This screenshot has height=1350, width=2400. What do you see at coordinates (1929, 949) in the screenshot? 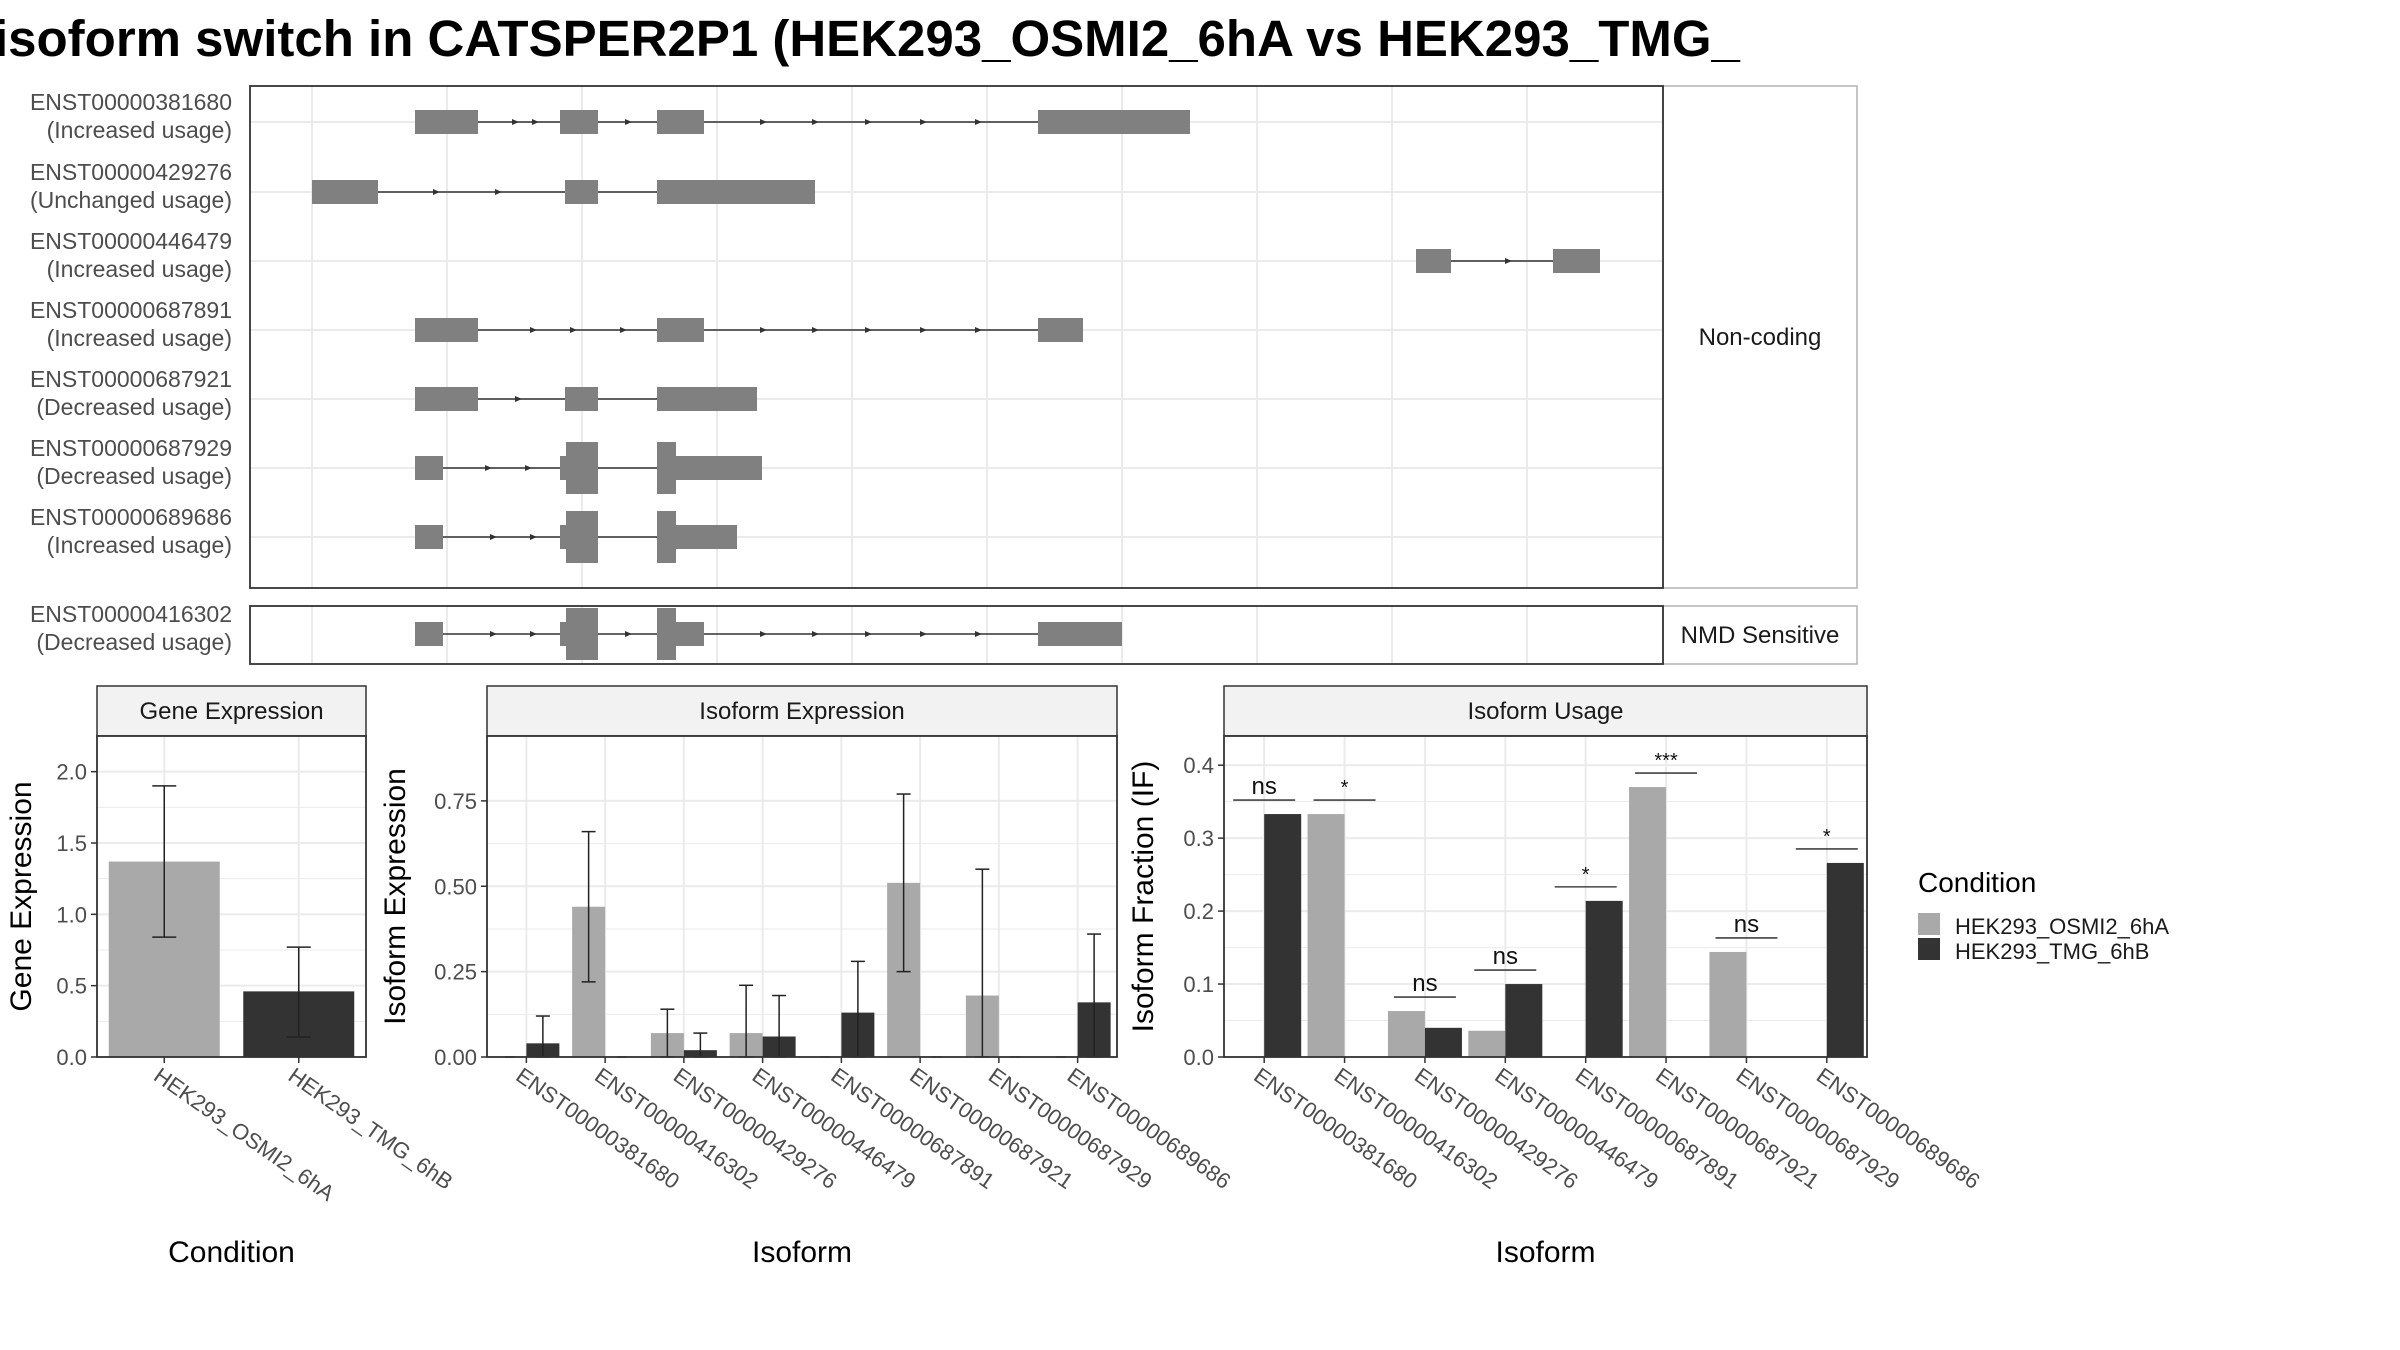
I see `legend-swatch-tmg` at bounding box center [1929, 949].